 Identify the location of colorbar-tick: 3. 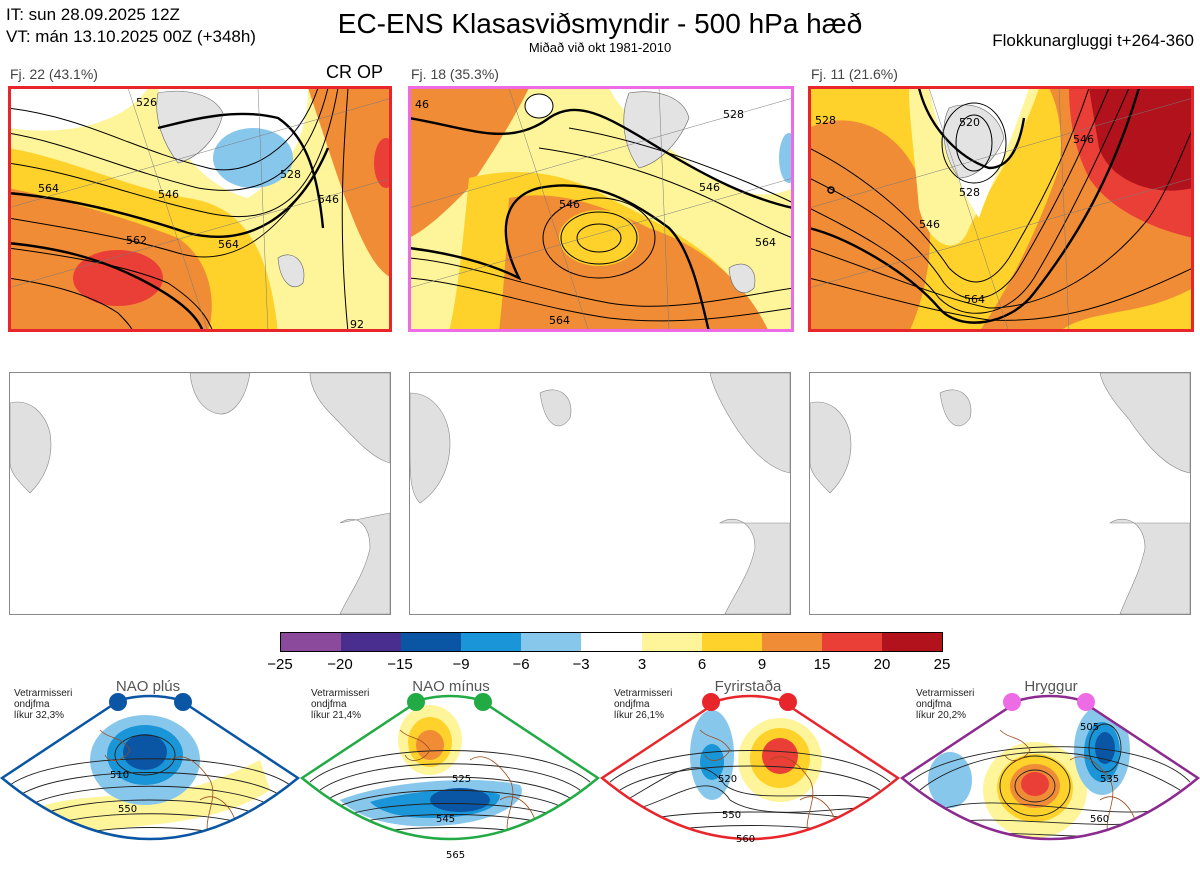
(642, 664).